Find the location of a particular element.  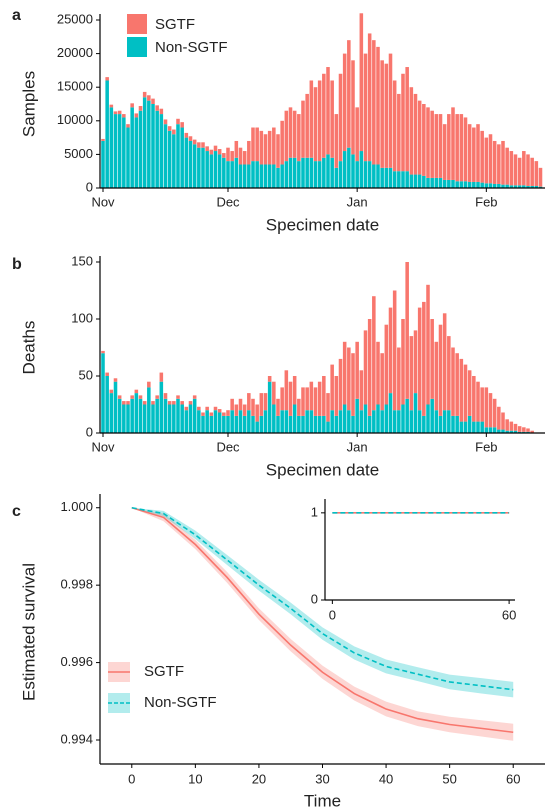

x-tick-label: 60 is located at coordinates (509, 614).